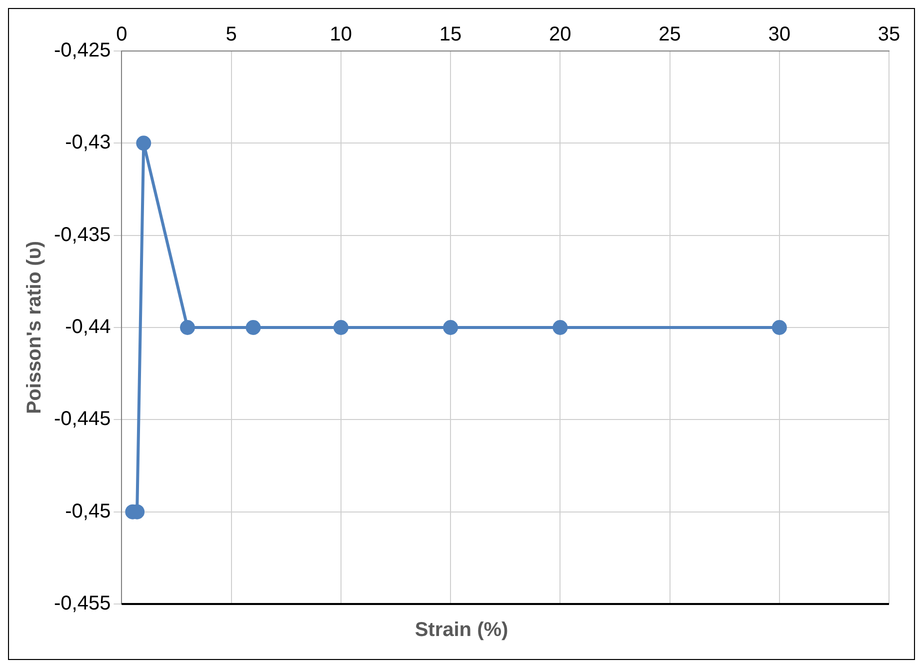 This screenshot has width=923, height=668. I want to click on y-tick-label: -0,44, so click(88, 327).